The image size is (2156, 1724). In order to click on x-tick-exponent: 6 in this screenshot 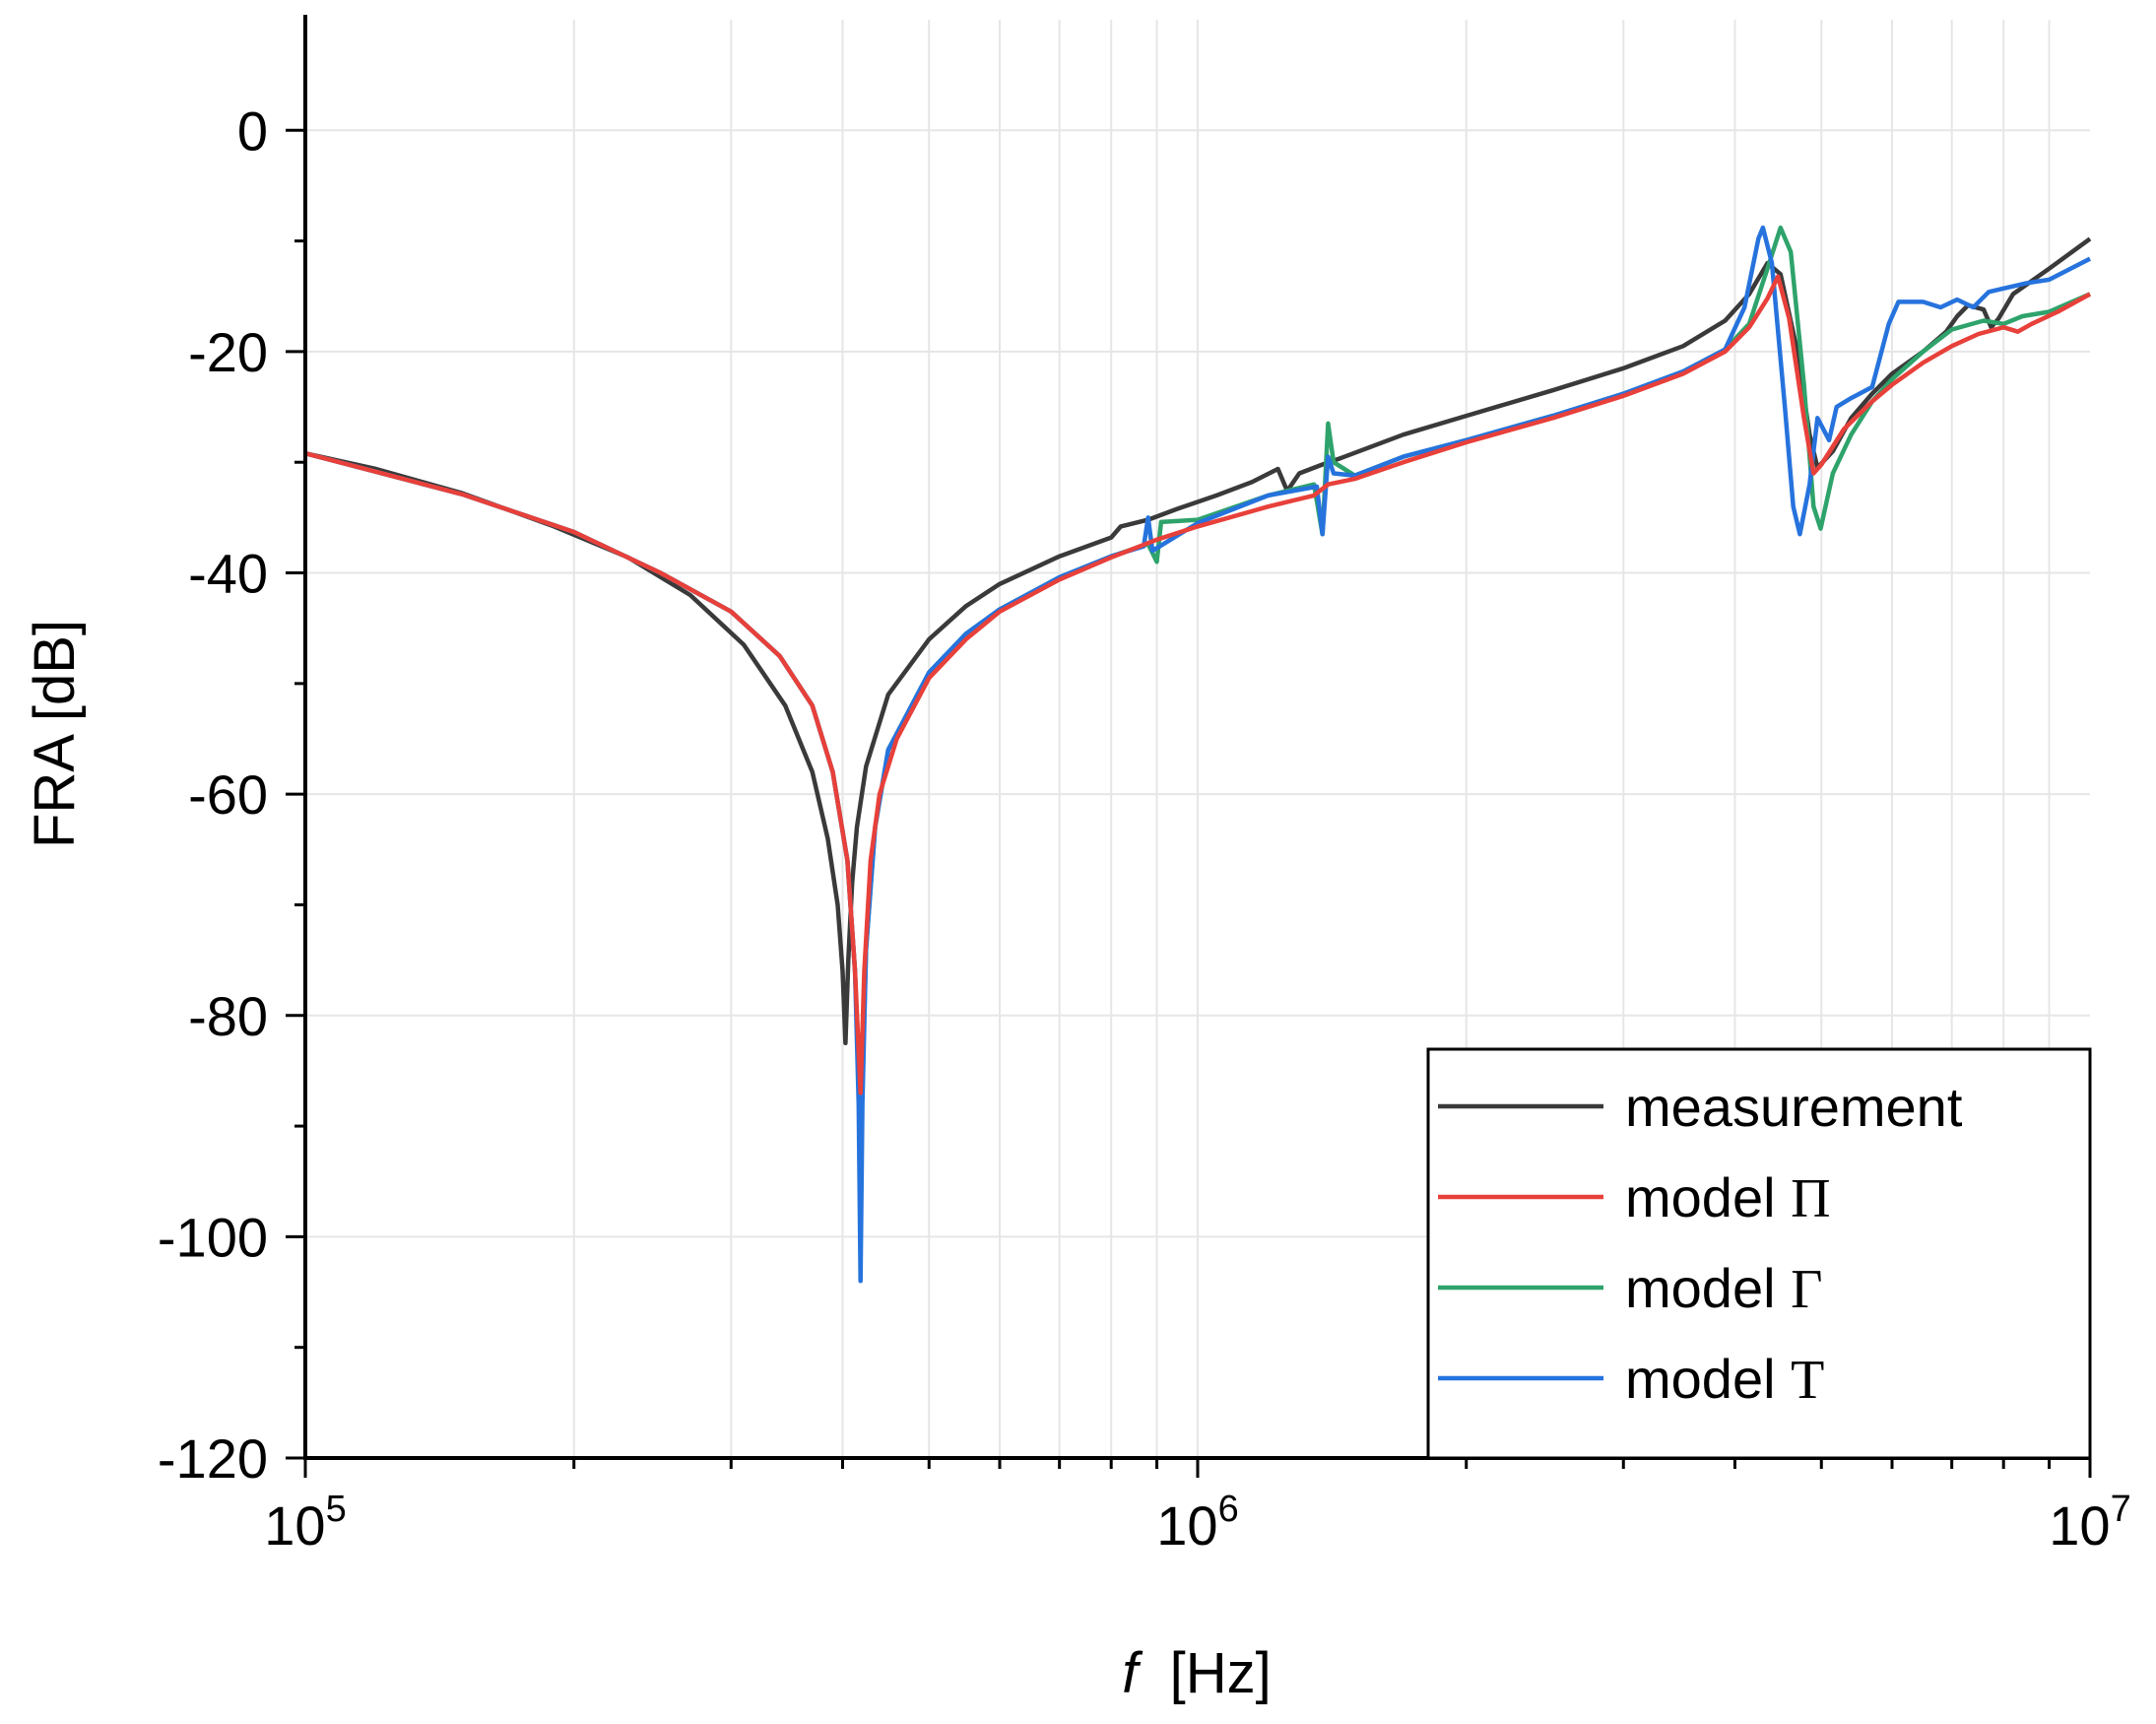, I will do `click(1229, 1509)`.